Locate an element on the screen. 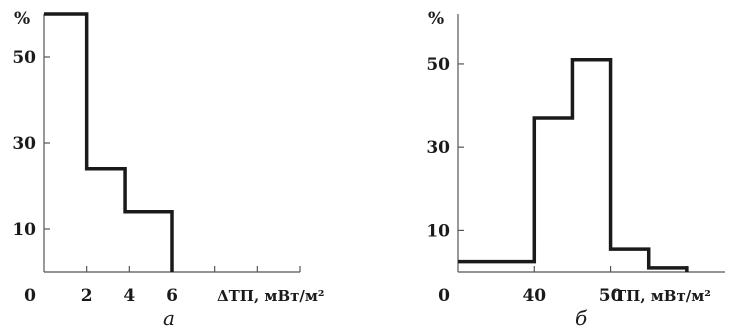  panel-b-x-tick-label: 40 is located at coordinates (534, 296).